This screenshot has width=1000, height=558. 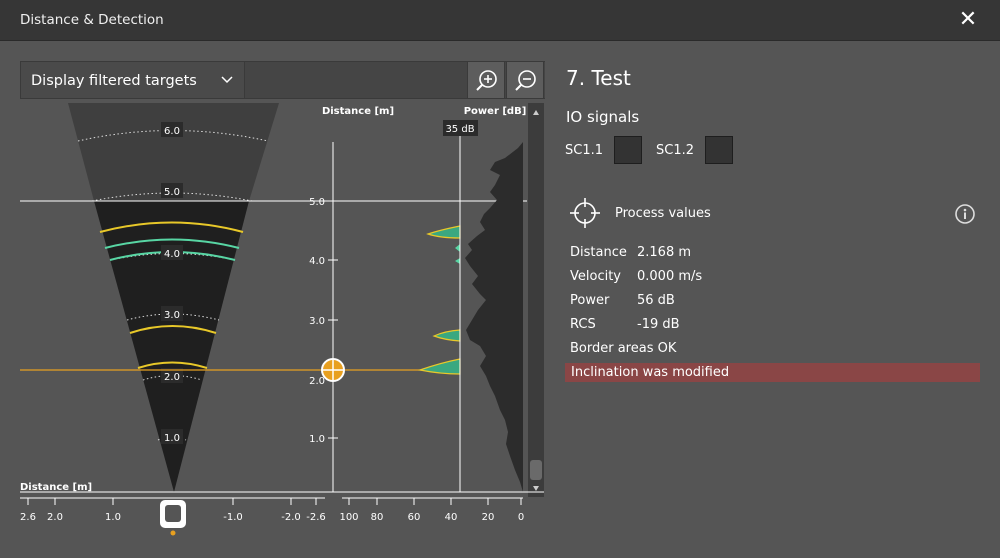 What do you see at coordinates (172, 192) in the screenshot?
I see `cone-label-5: 5.0` at bounding box center [172, 192].